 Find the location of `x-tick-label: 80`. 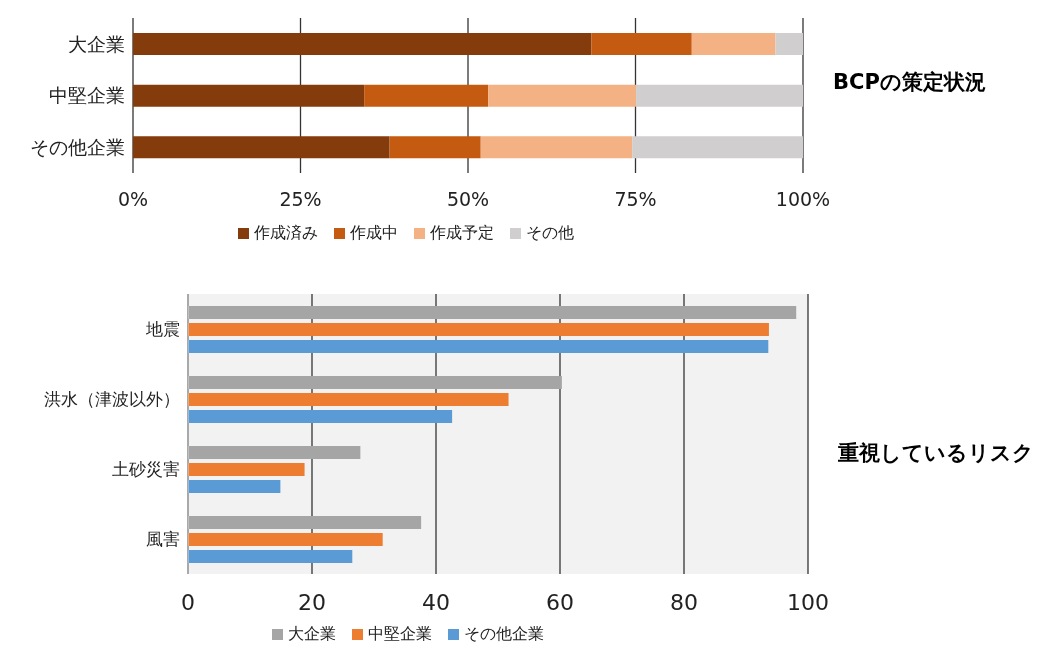

x-tick-label: 80 is located at coordinates (684, 602).